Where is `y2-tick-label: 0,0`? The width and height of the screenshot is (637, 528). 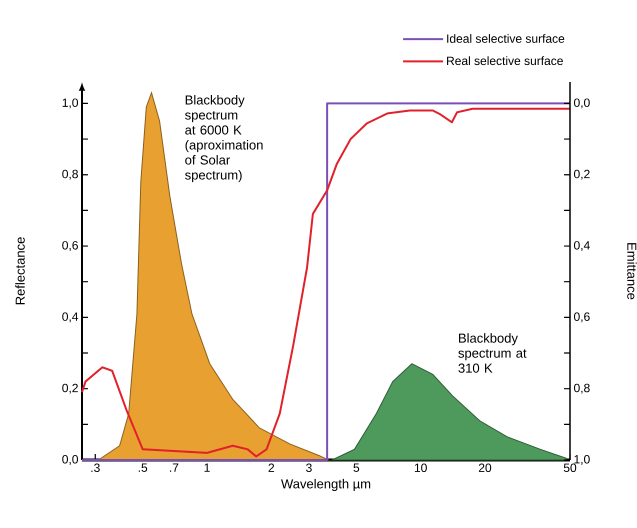
y2-tick-label: 0,0 is located at coordinates (582, 103).